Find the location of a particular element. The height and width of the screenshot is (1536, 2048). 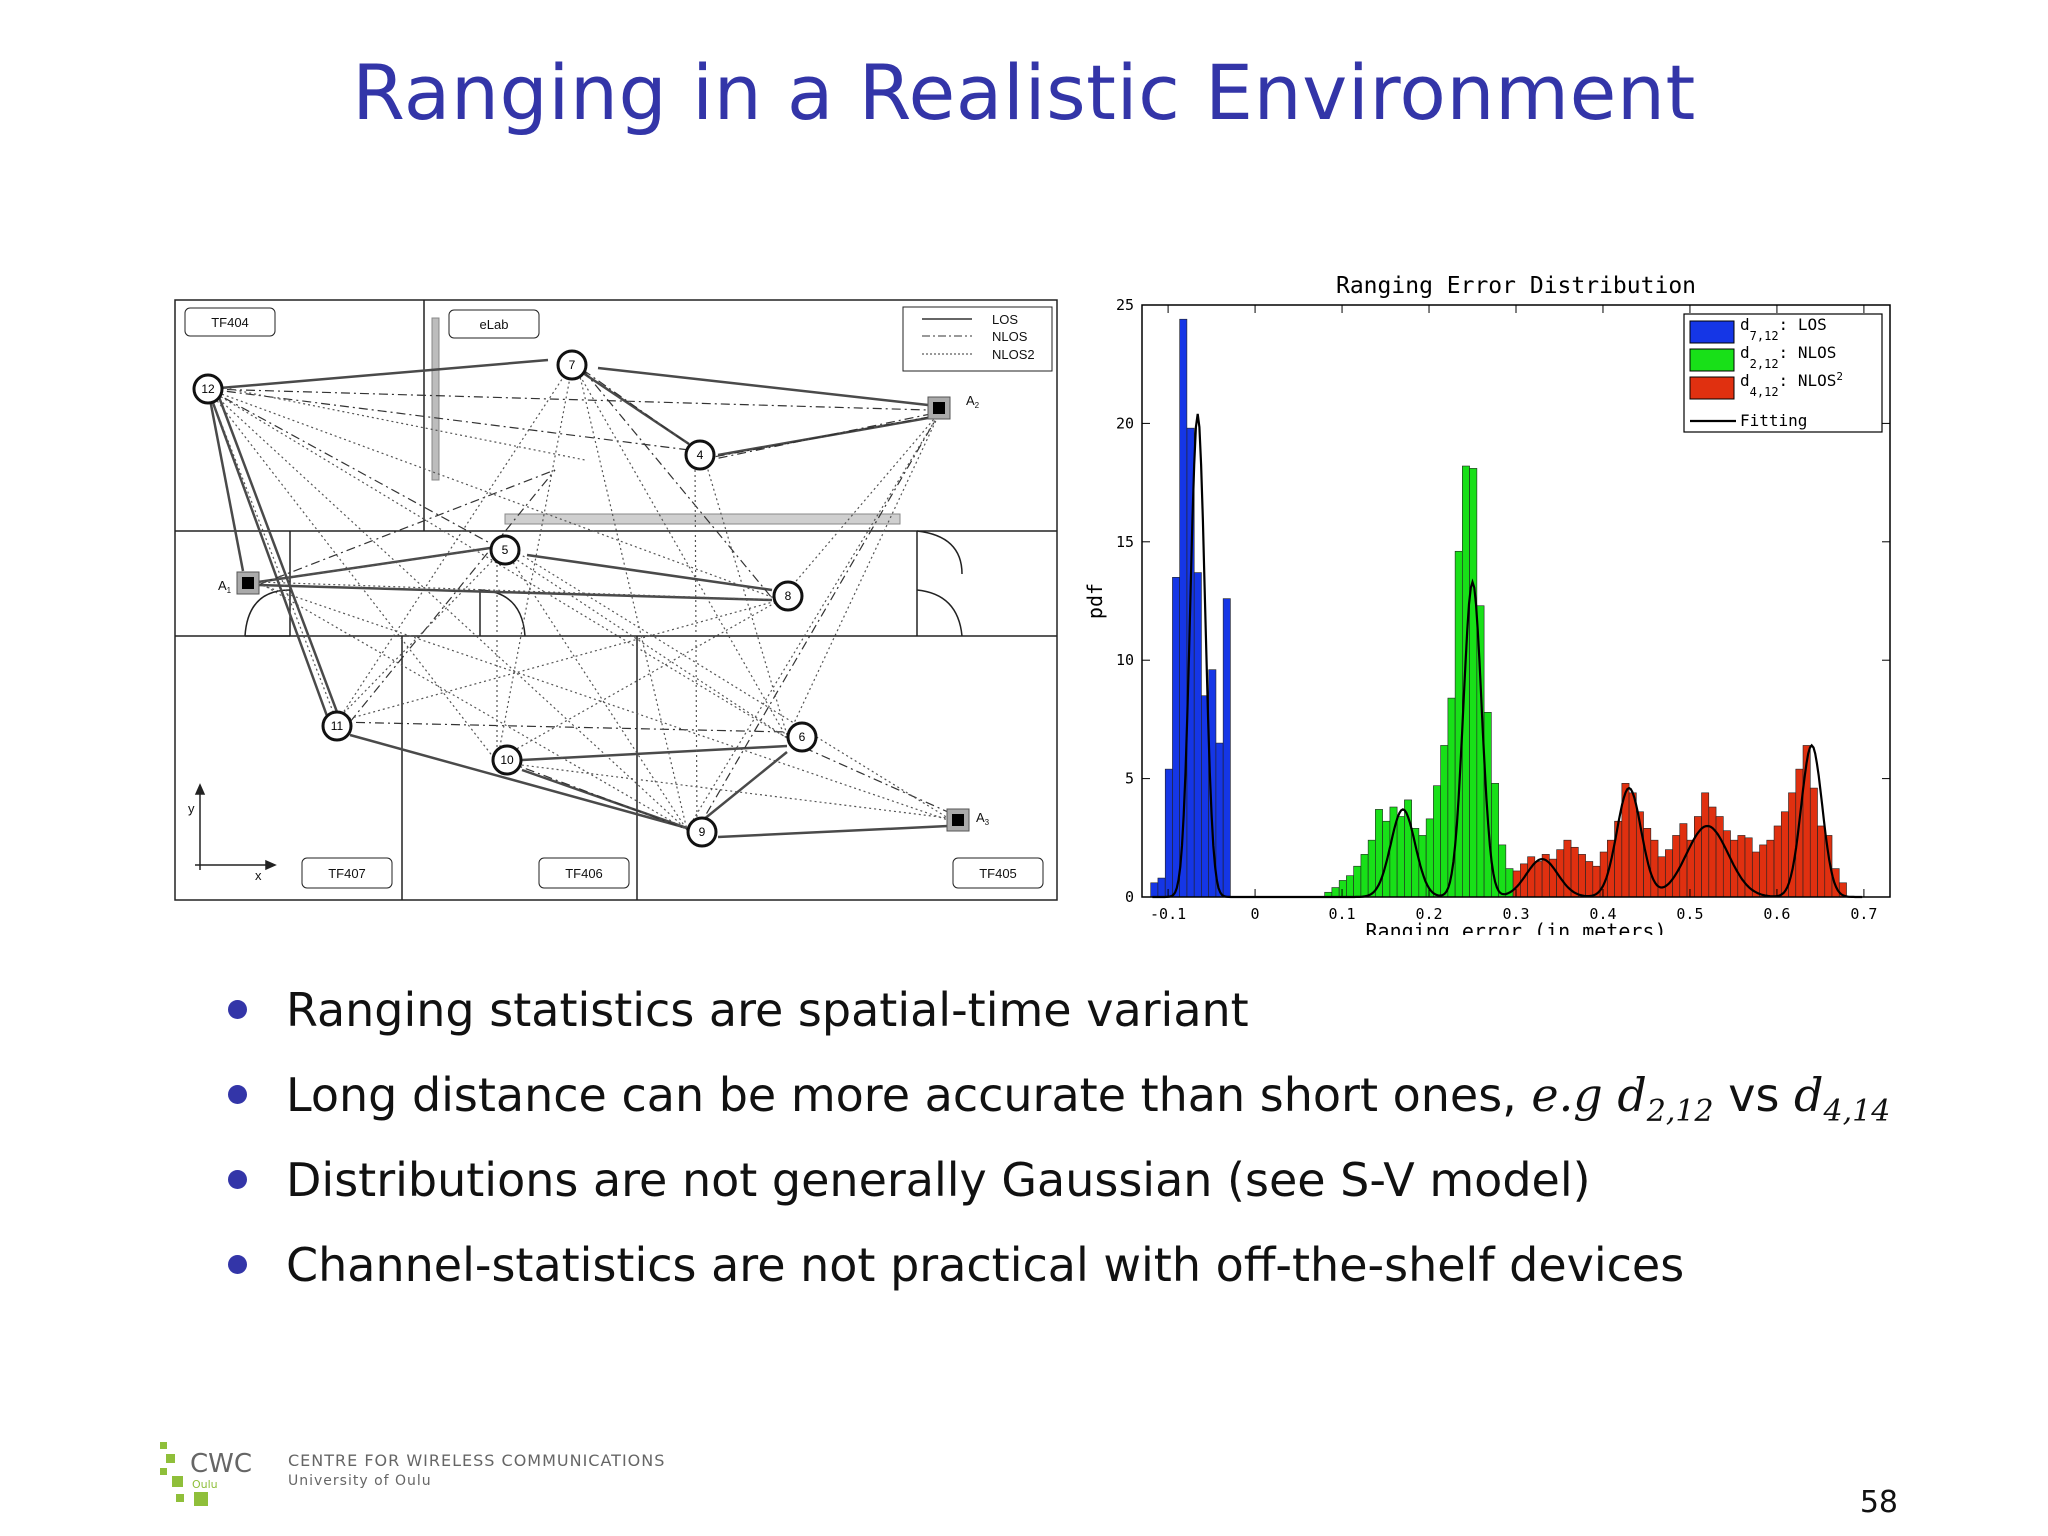

x-tick-label: -0.1 is located at coordinates (1168, 914).